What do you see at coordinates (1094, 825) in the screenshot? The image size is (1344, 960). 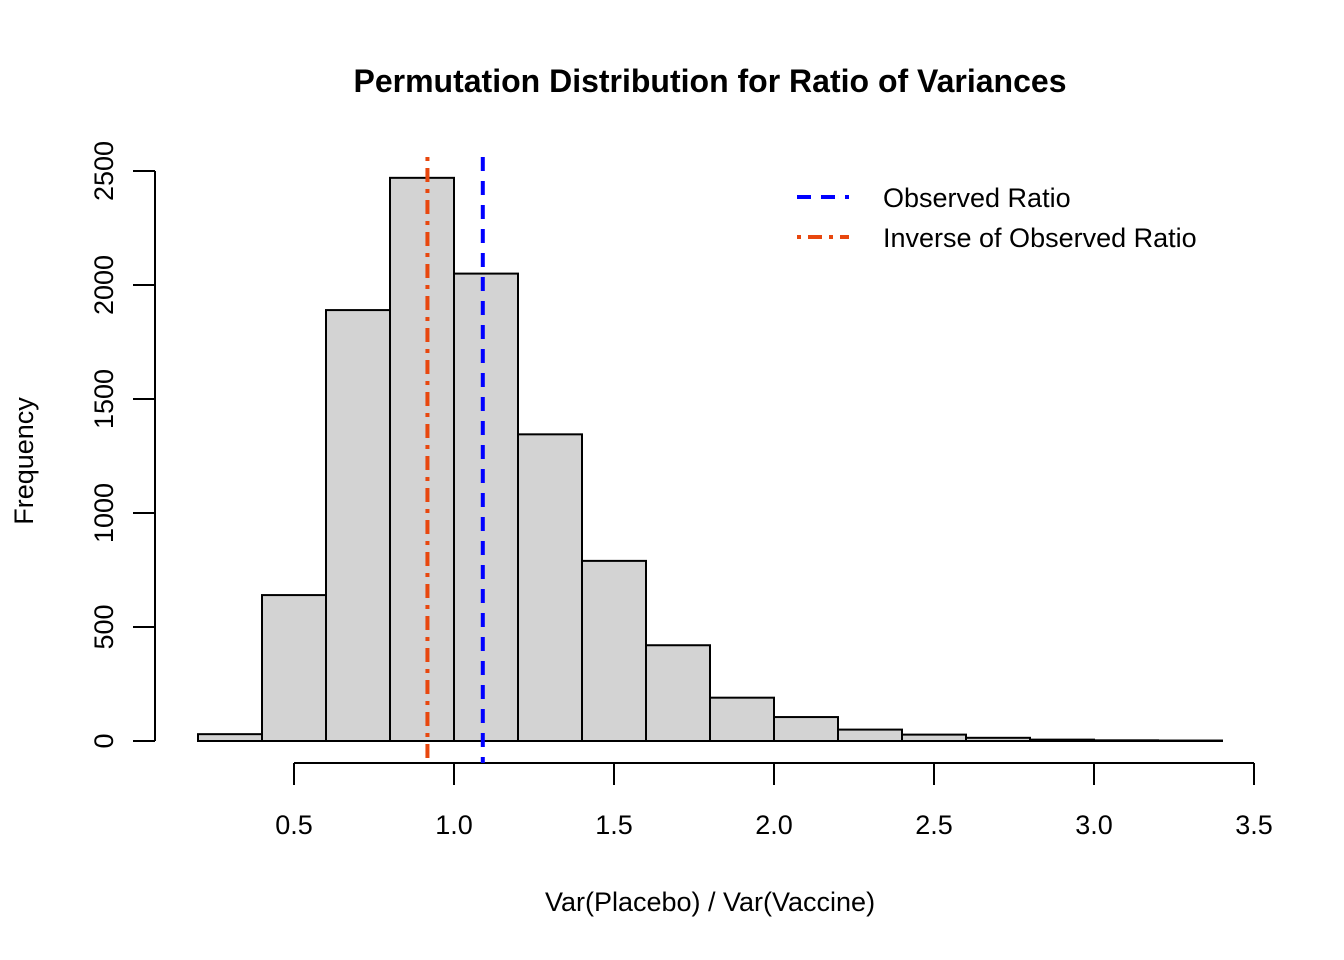 I see `x-tick-label: 3.0` at bounding box center [1094, 825].